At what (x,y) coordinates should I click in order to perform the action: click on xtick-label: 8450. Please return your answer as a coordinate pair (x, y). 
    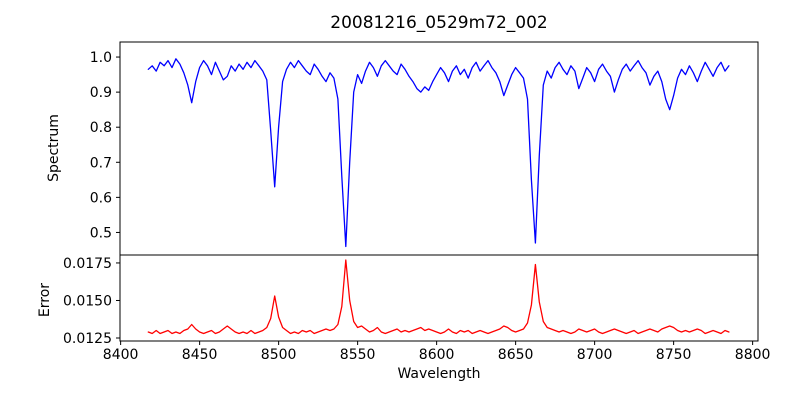
    Looking at the image, I should click on (200, 355).